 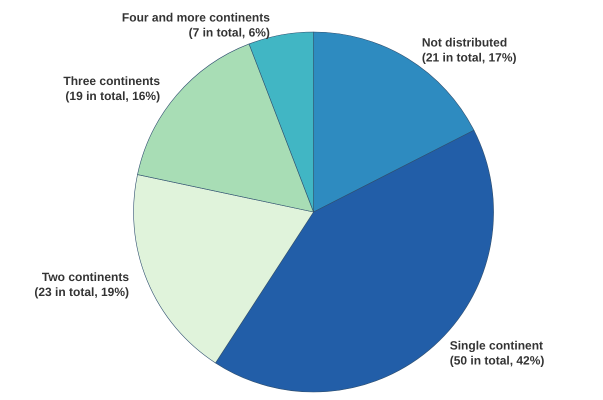 What do you see at coordinates (497, 361) in the screenshot?
I see `data-label: (50 in total, 42%)` at bounding box center [497, 361].